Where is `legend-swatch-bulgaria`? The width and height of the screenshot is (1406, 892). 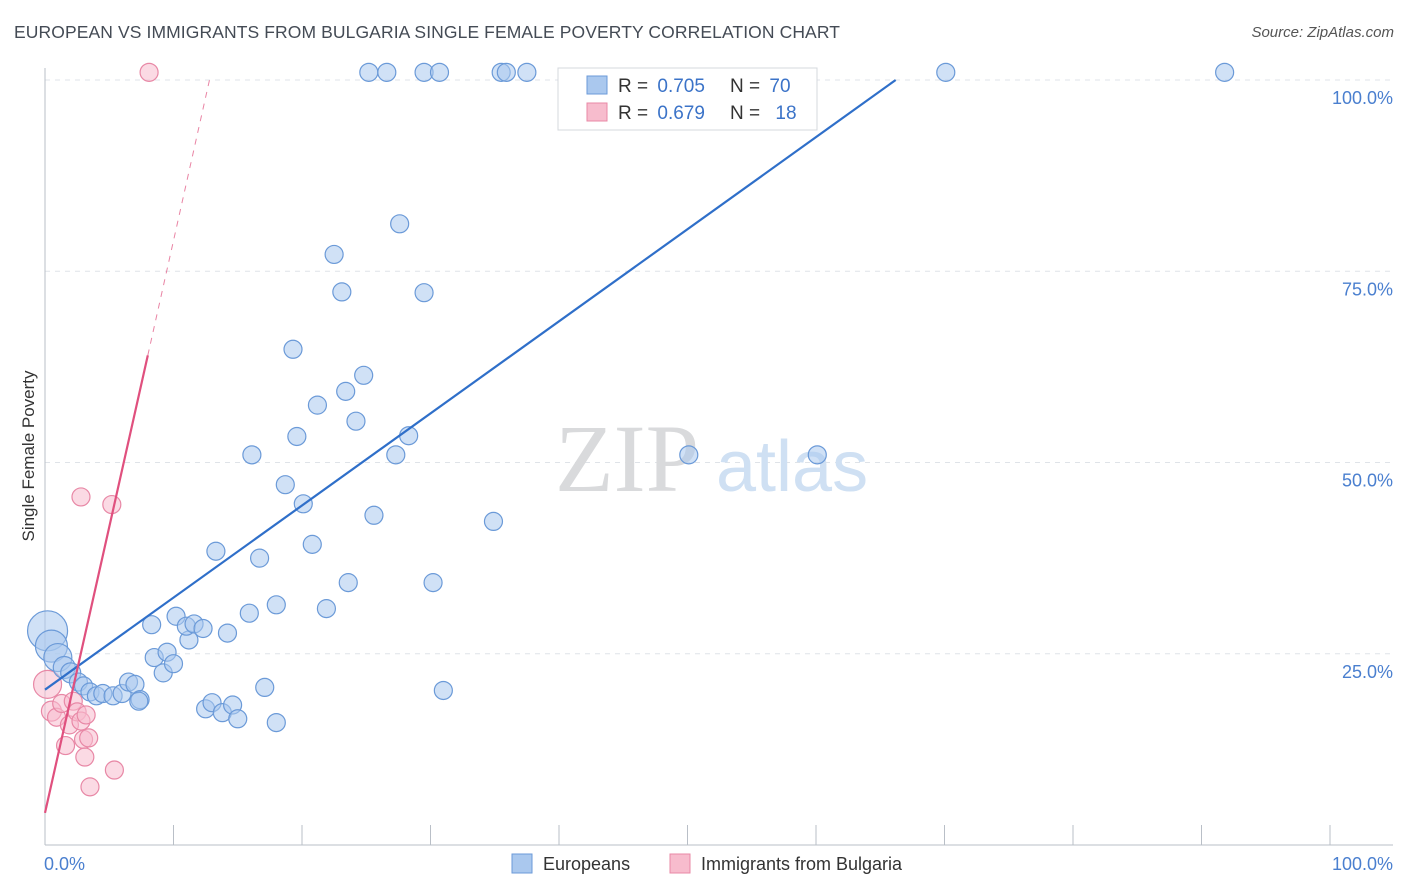 legend-swatch-bulgaria is located at coordinates (597, 112).